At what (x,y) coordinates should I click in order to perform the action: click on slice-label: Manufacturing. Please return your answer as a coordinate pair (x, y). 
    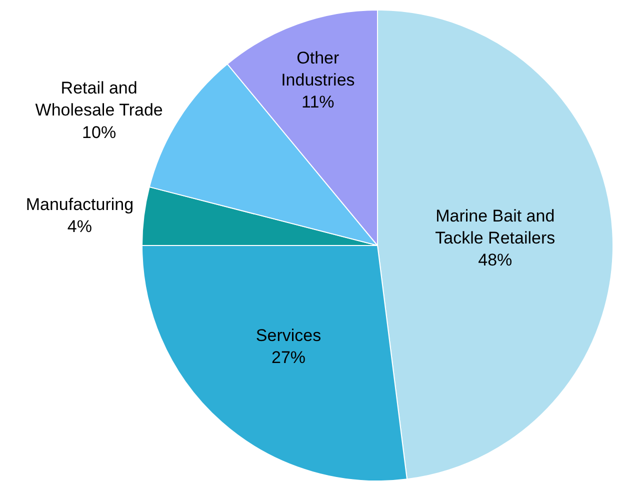
    Looking at the image, I should click on (80, 204).